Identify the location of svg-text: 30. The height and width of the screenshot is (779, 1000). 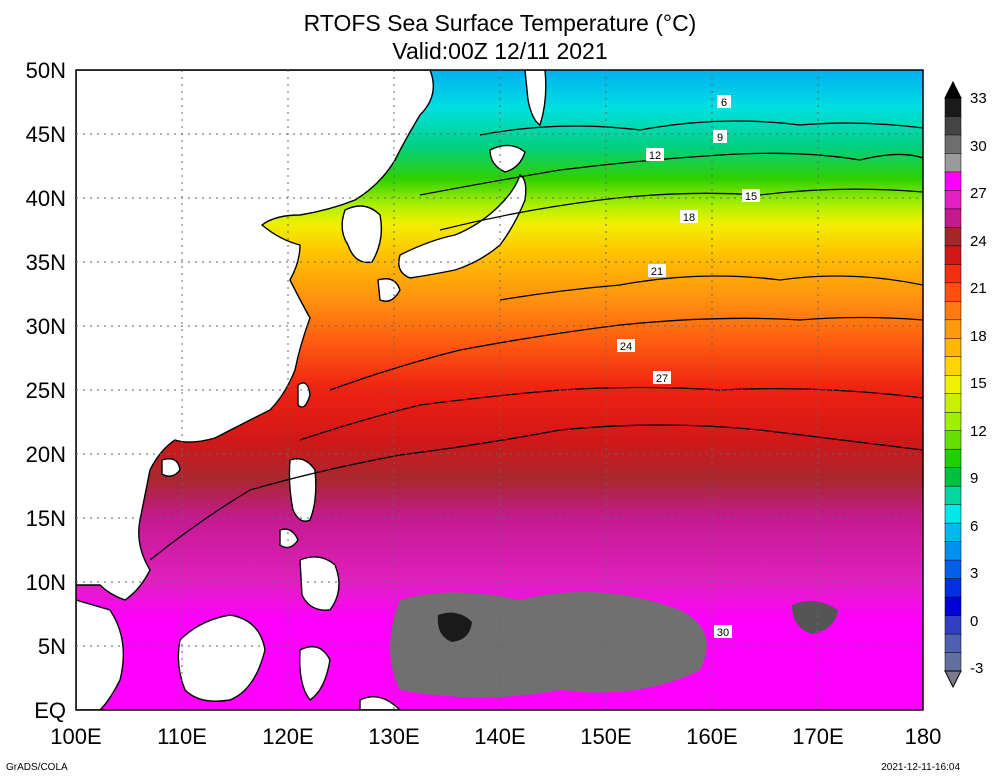
(723, 633).